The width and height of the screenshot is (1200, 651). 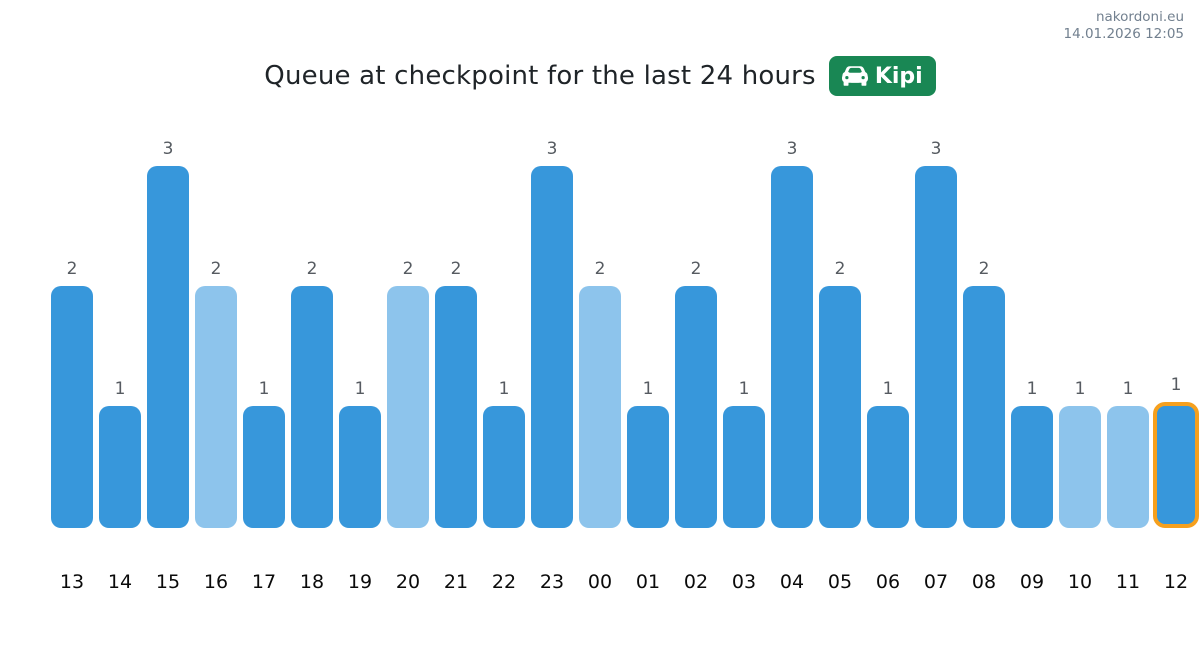 I want to click on x-axis-label: 01, so click(x=648, y=582).